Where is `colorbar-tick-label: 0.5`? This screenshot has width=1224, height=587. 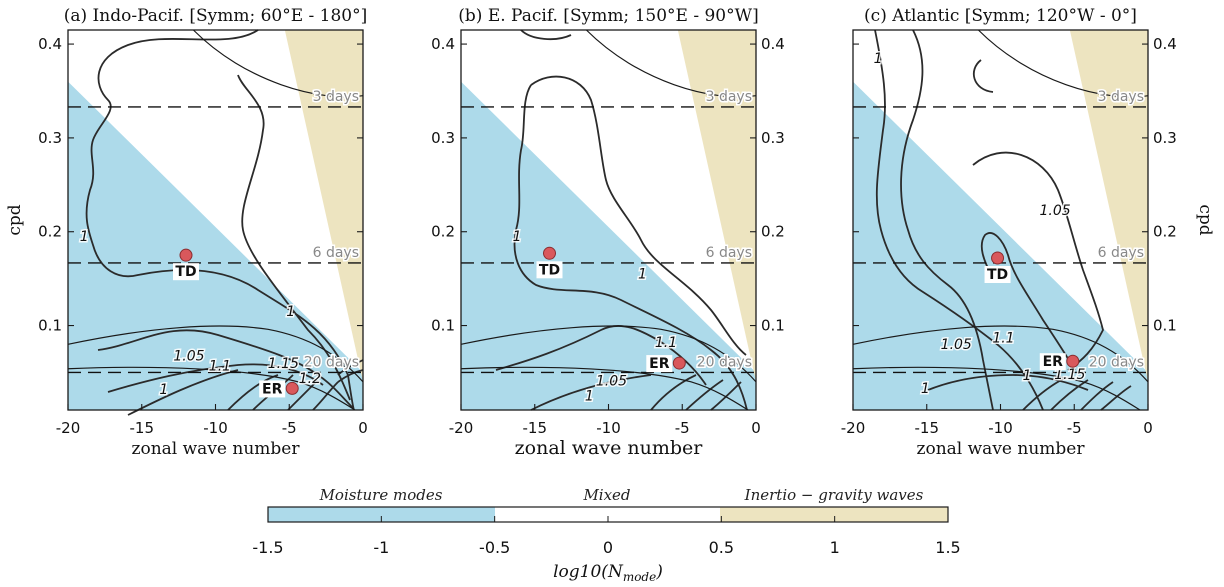
colorbar-tick-label: 0.5 is located at coordinates (721, 547).